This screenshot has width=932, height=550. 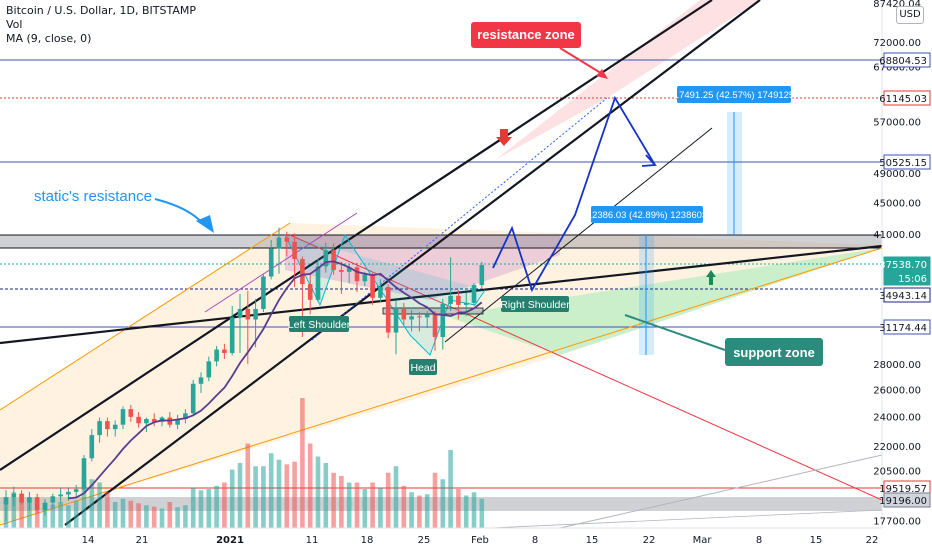 I want to click on head-label: Head, so click(x=422, y=368).